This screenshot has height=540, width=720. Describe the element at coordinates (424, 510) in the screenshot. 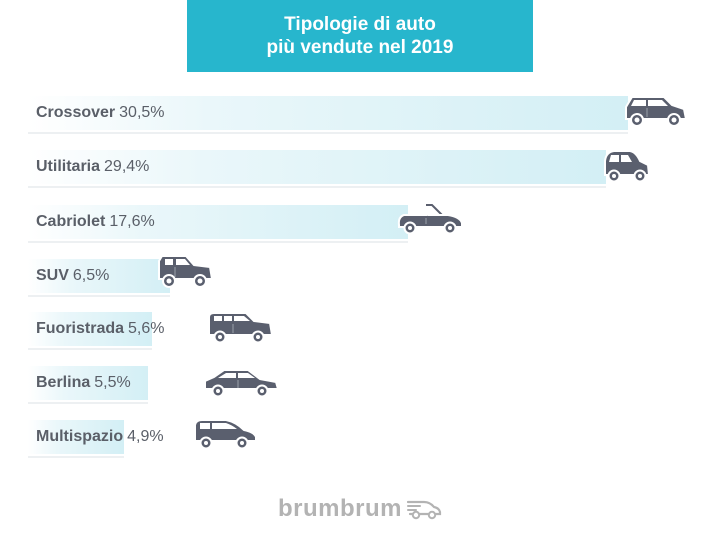

I see `car-outline-icon` at that location.